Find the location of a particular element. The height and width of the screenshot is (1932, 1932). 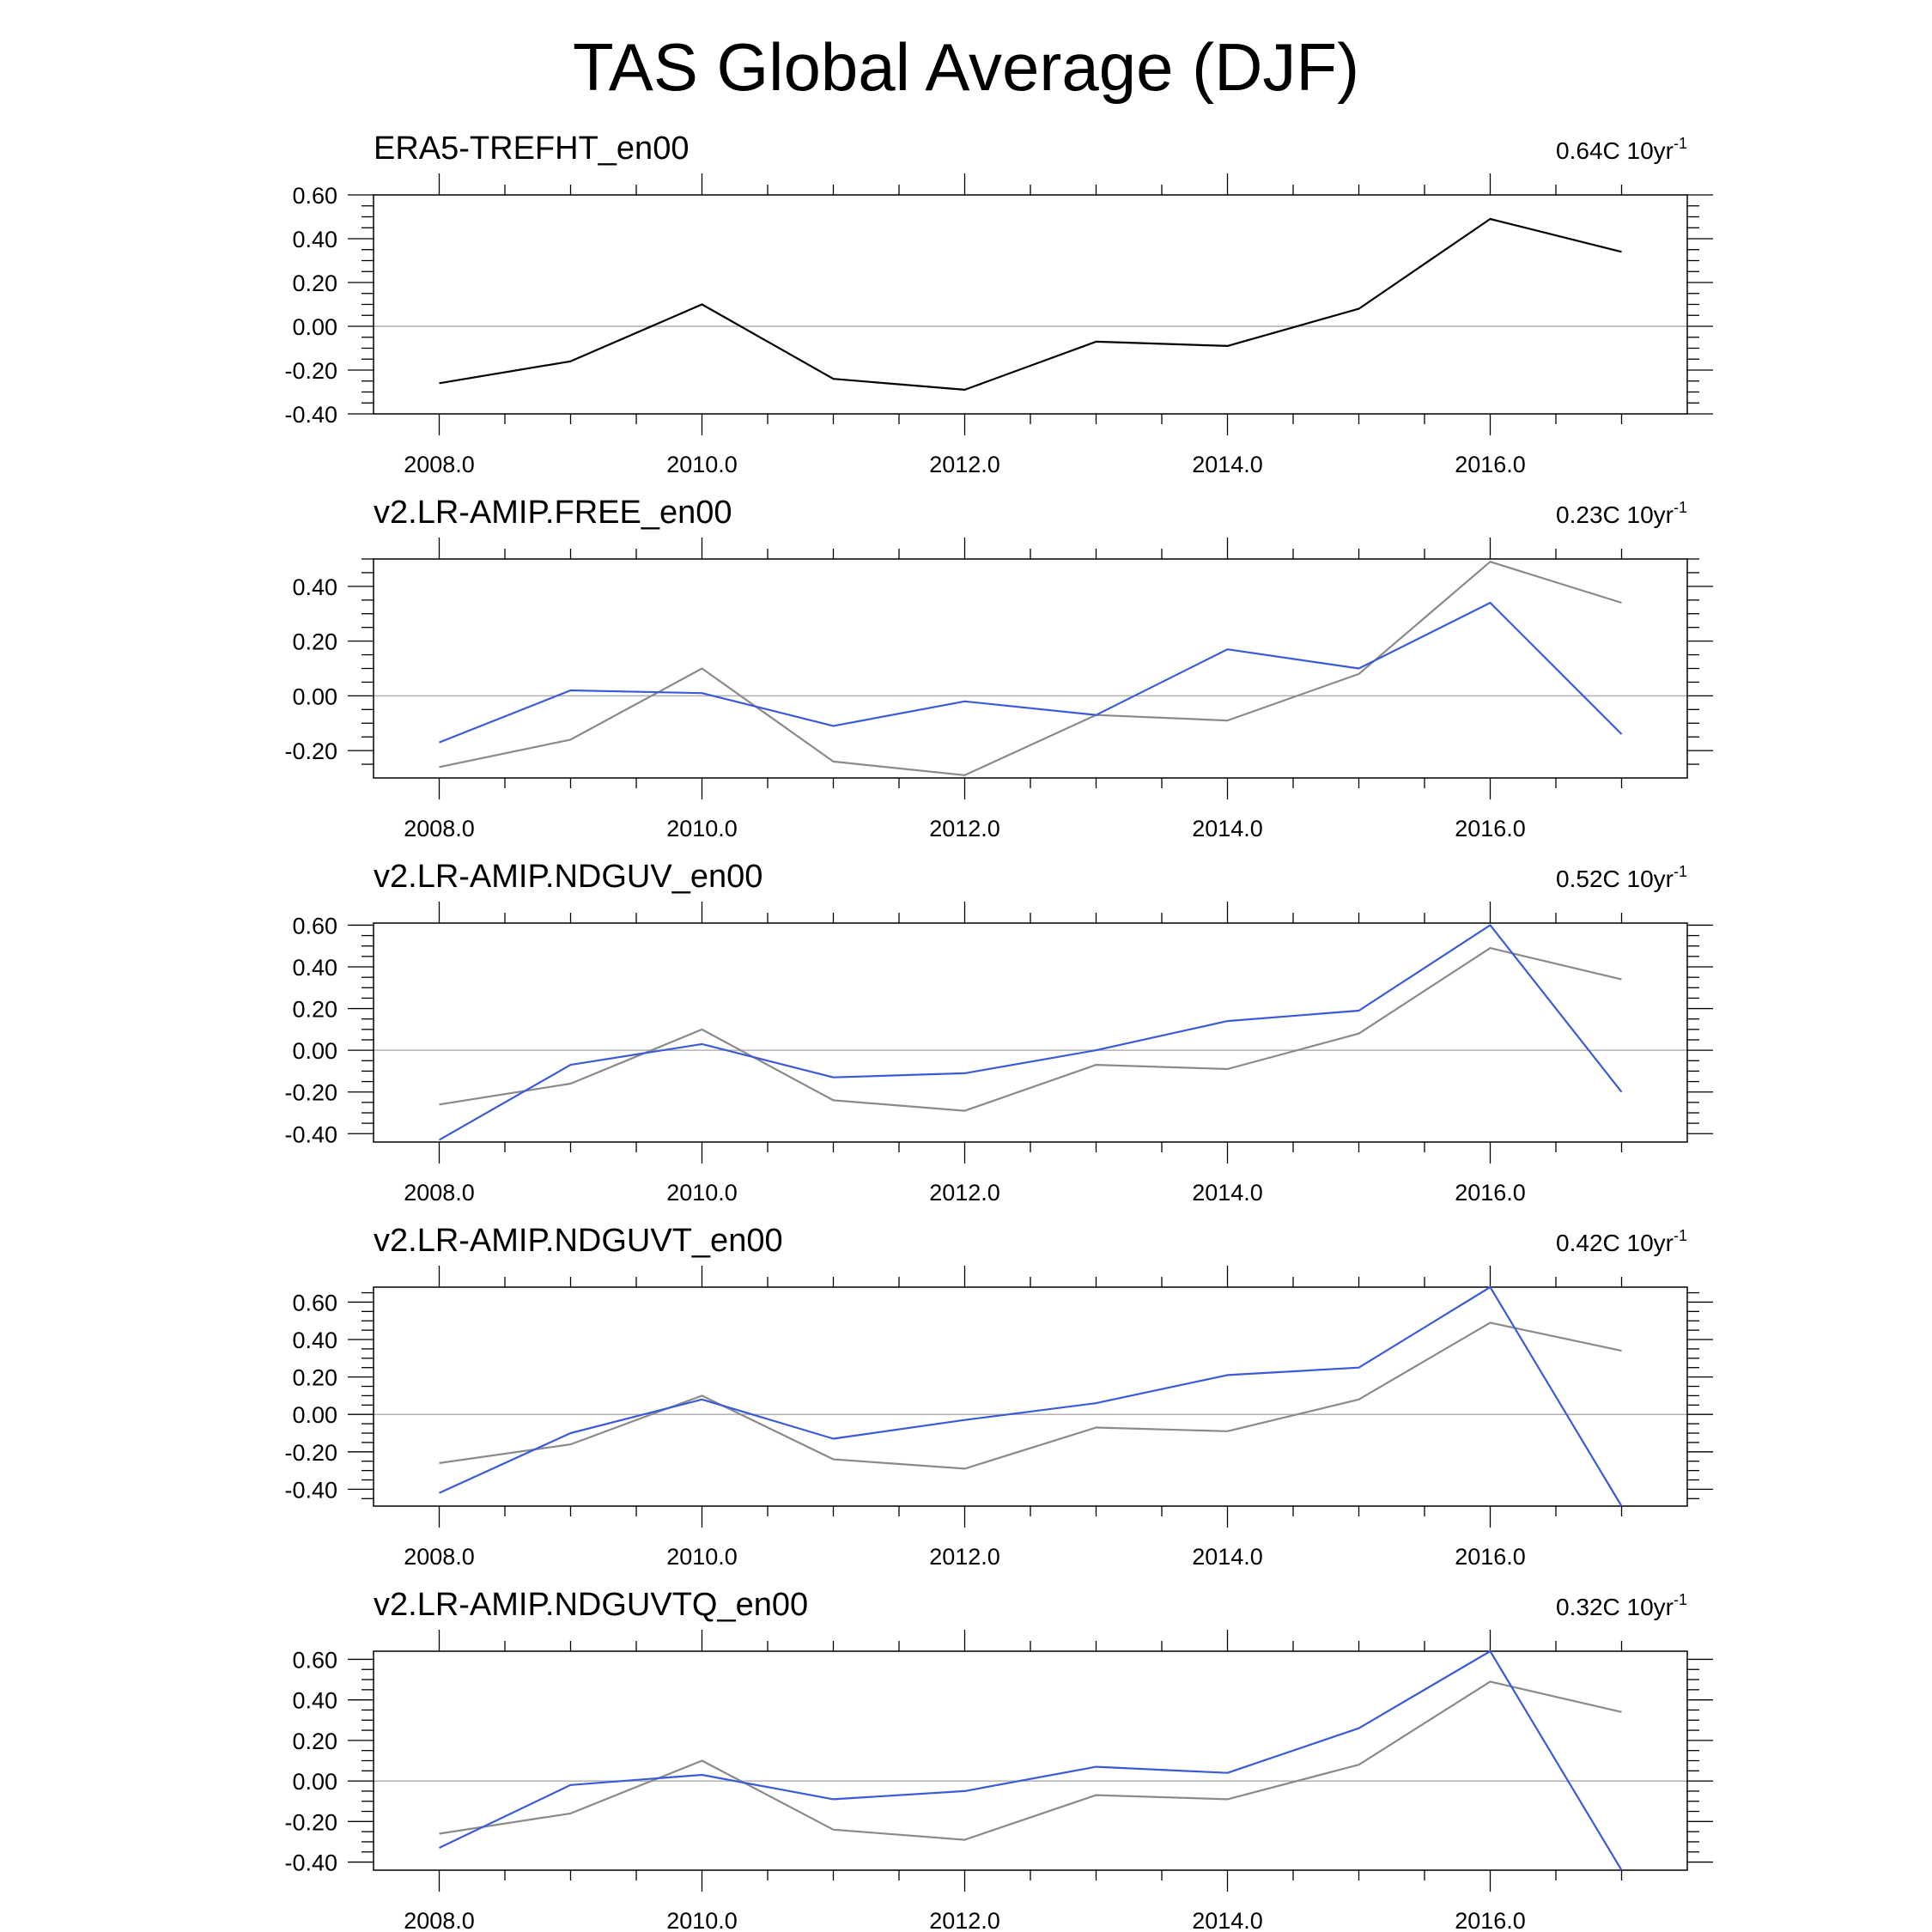

series-line-reference_top is located at coordinates (1030, 304).